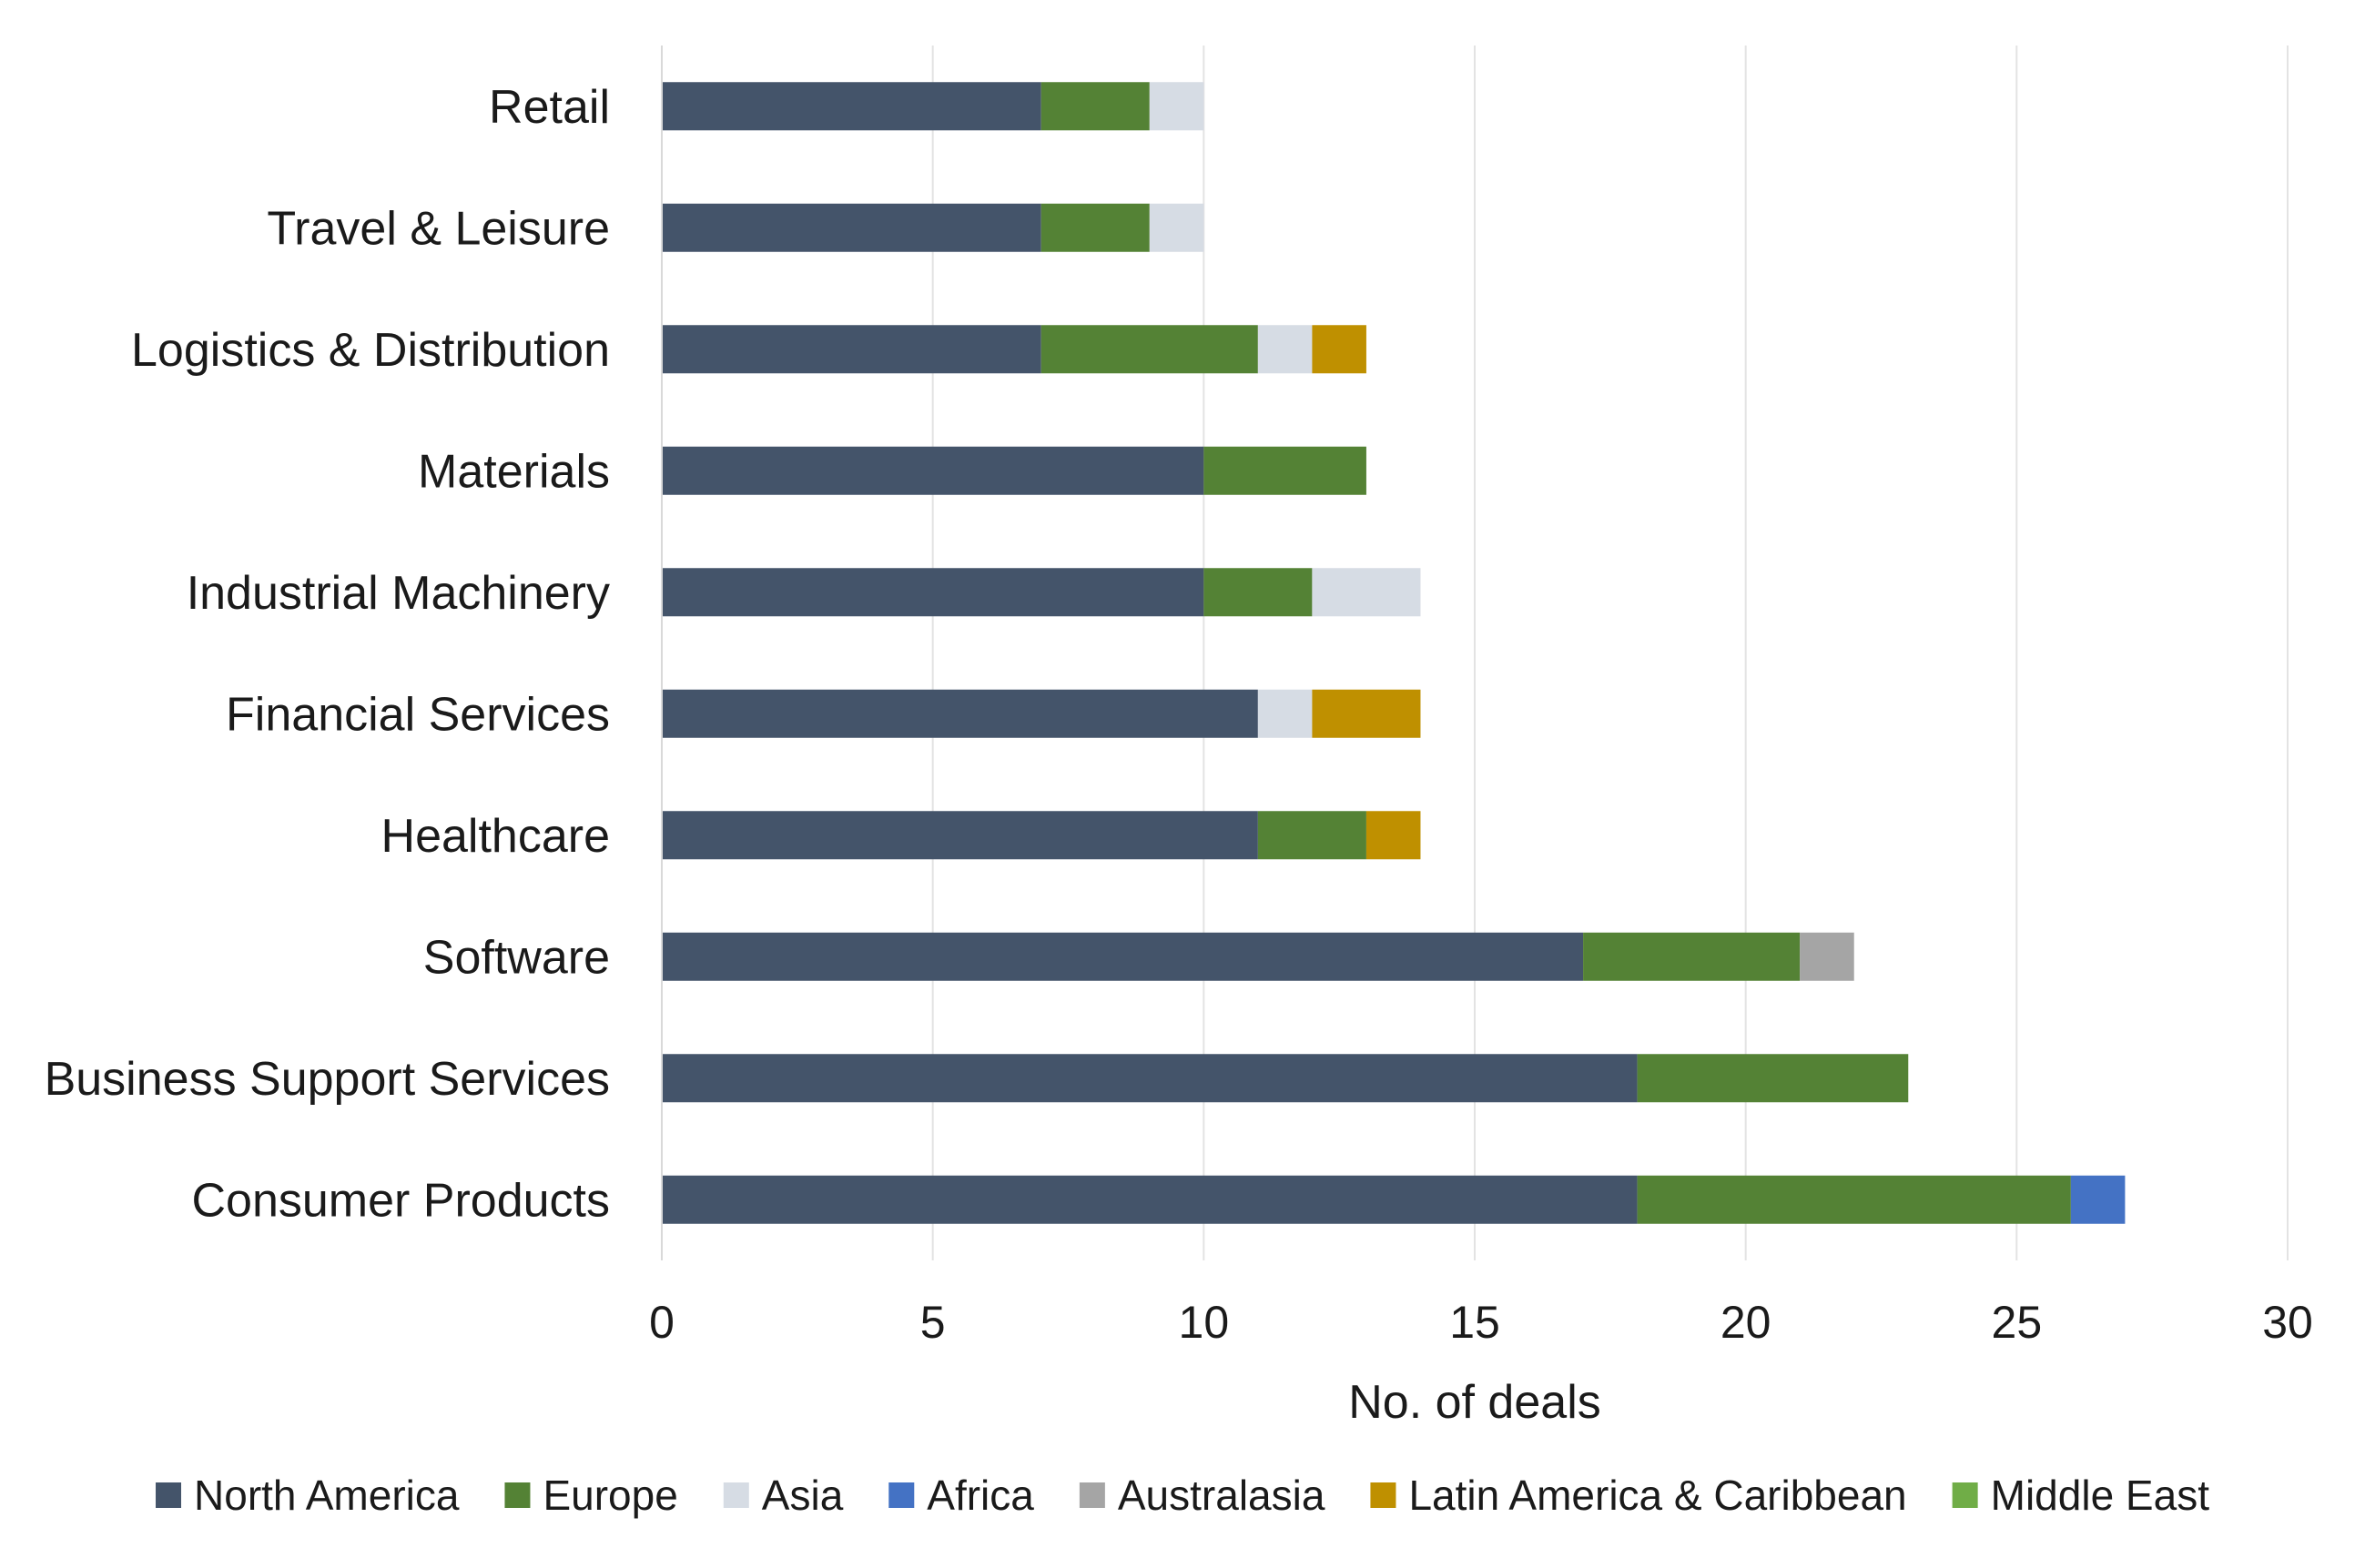 This screenshot has width=2365, height=1568. I want to click on x-tick-label: 15, so click(1474, 1322).